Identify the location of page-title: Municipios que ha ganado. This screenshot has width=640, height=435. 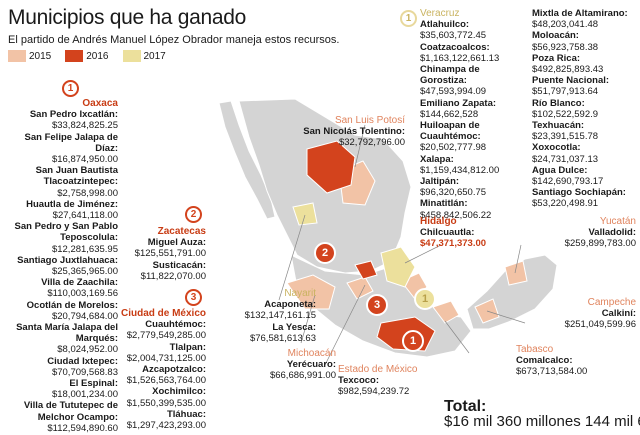
(127, 17).